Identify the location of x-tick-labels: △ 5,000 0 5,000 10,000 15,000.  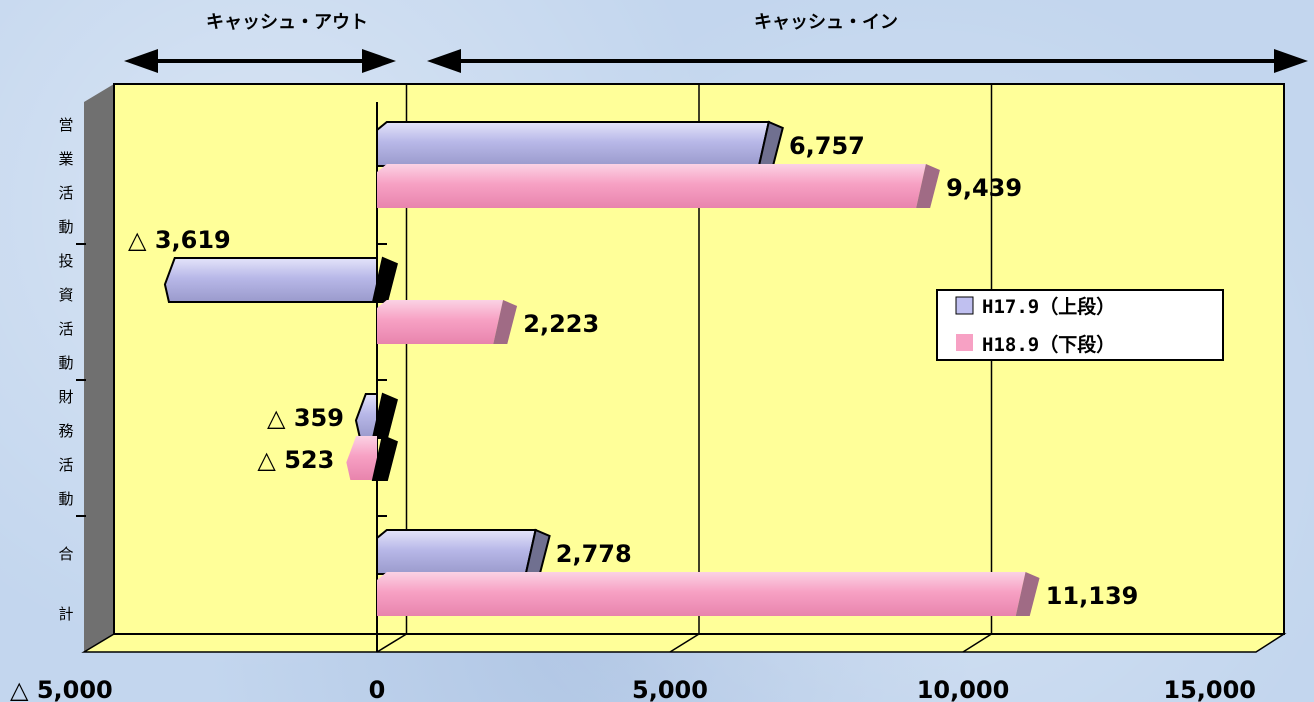
(633, 689).